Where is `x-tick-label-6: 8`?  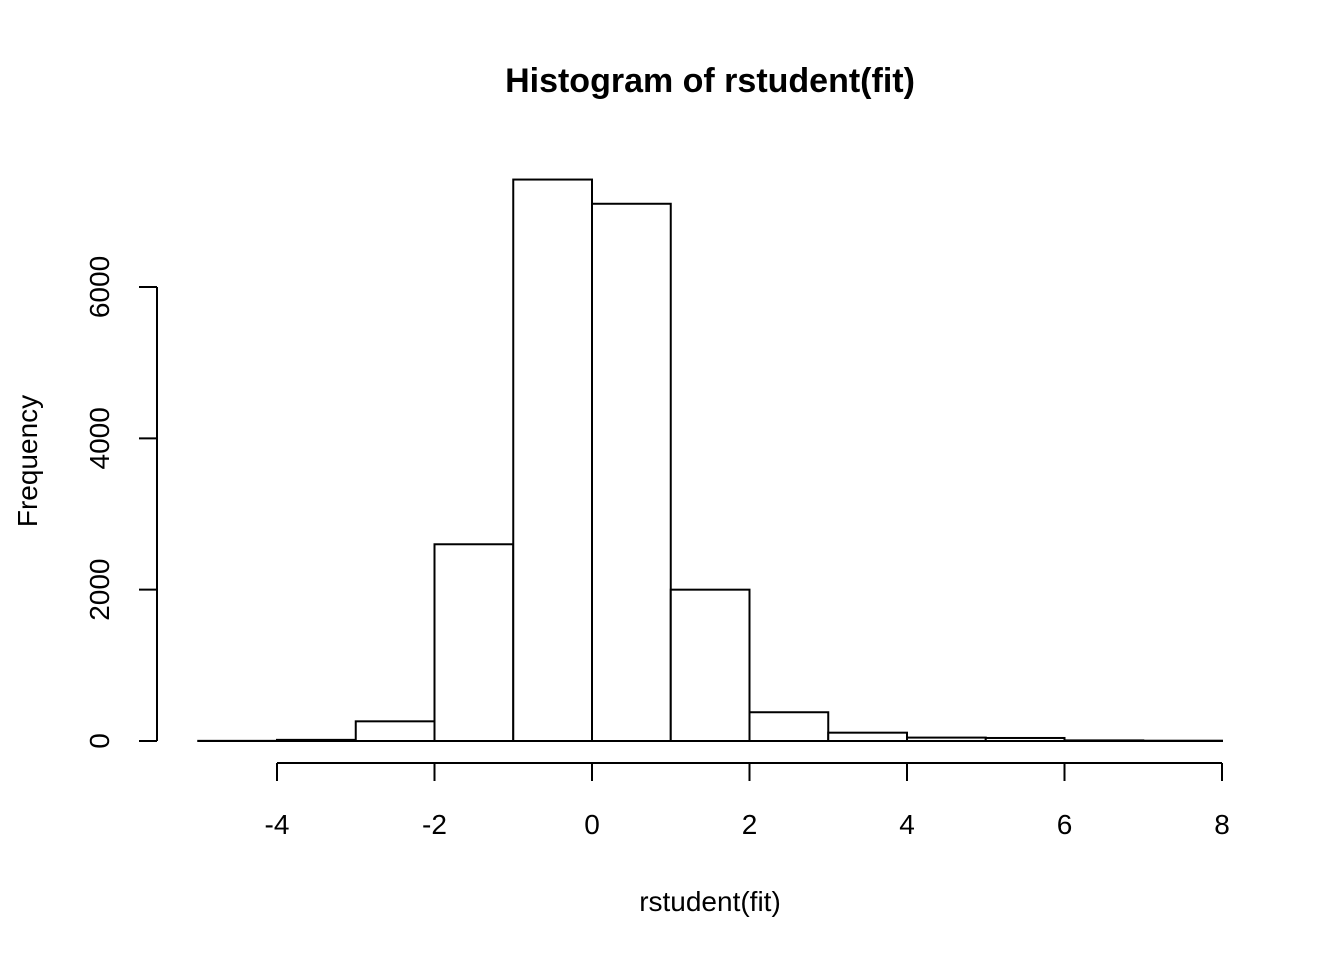
x-tick-label-6: 8 is located at coordinates (1222, 824).